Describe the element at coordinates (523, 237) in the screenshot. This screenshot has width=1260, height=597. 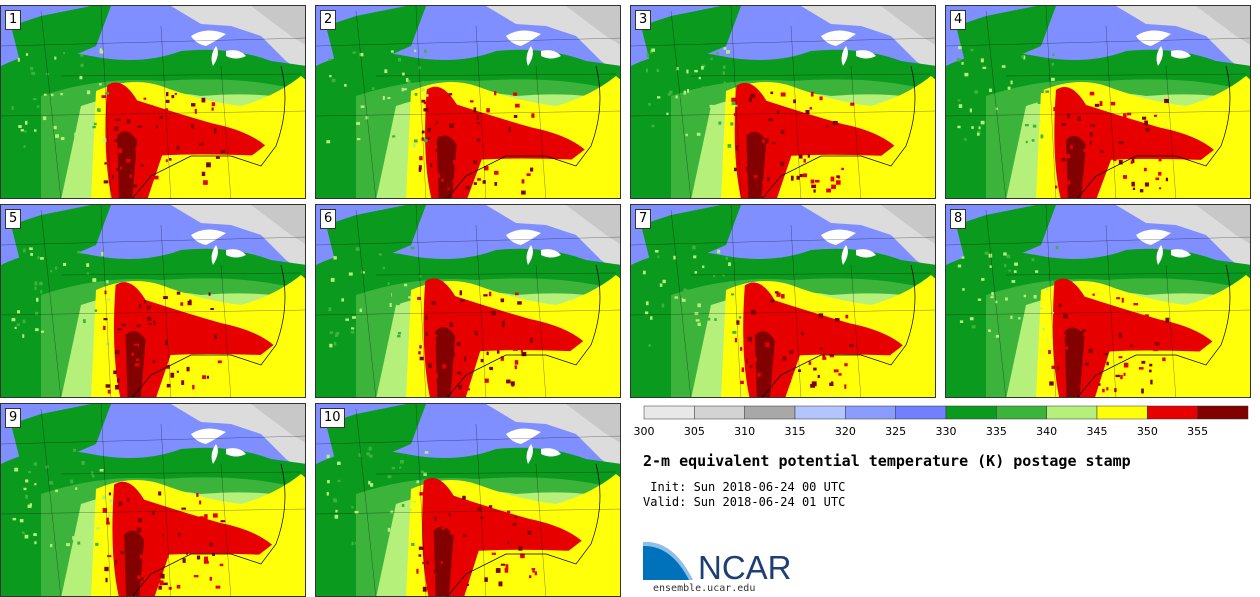
I see `great-lakes` at that location.